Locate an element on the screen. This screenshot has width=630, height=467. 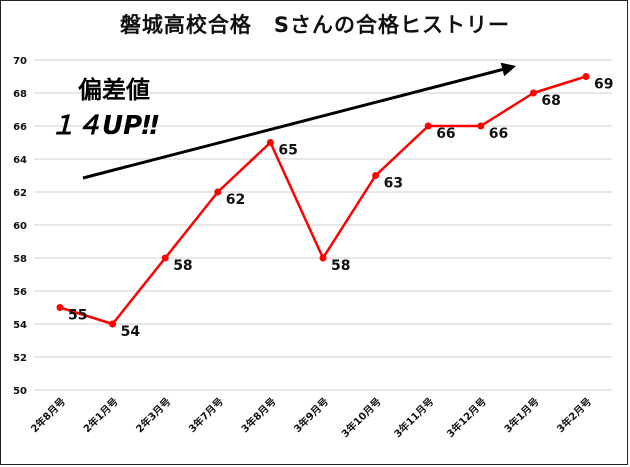
y-tick-label: 60 is located at coordinates (20, 226).